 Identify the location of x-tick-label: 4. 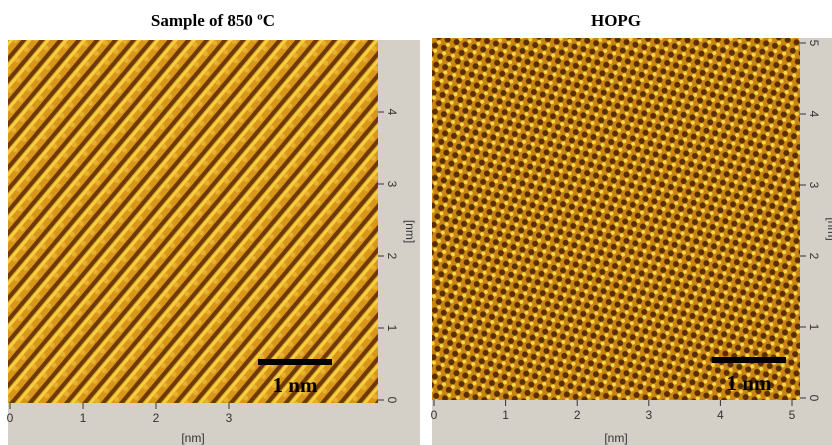
(720, 415).